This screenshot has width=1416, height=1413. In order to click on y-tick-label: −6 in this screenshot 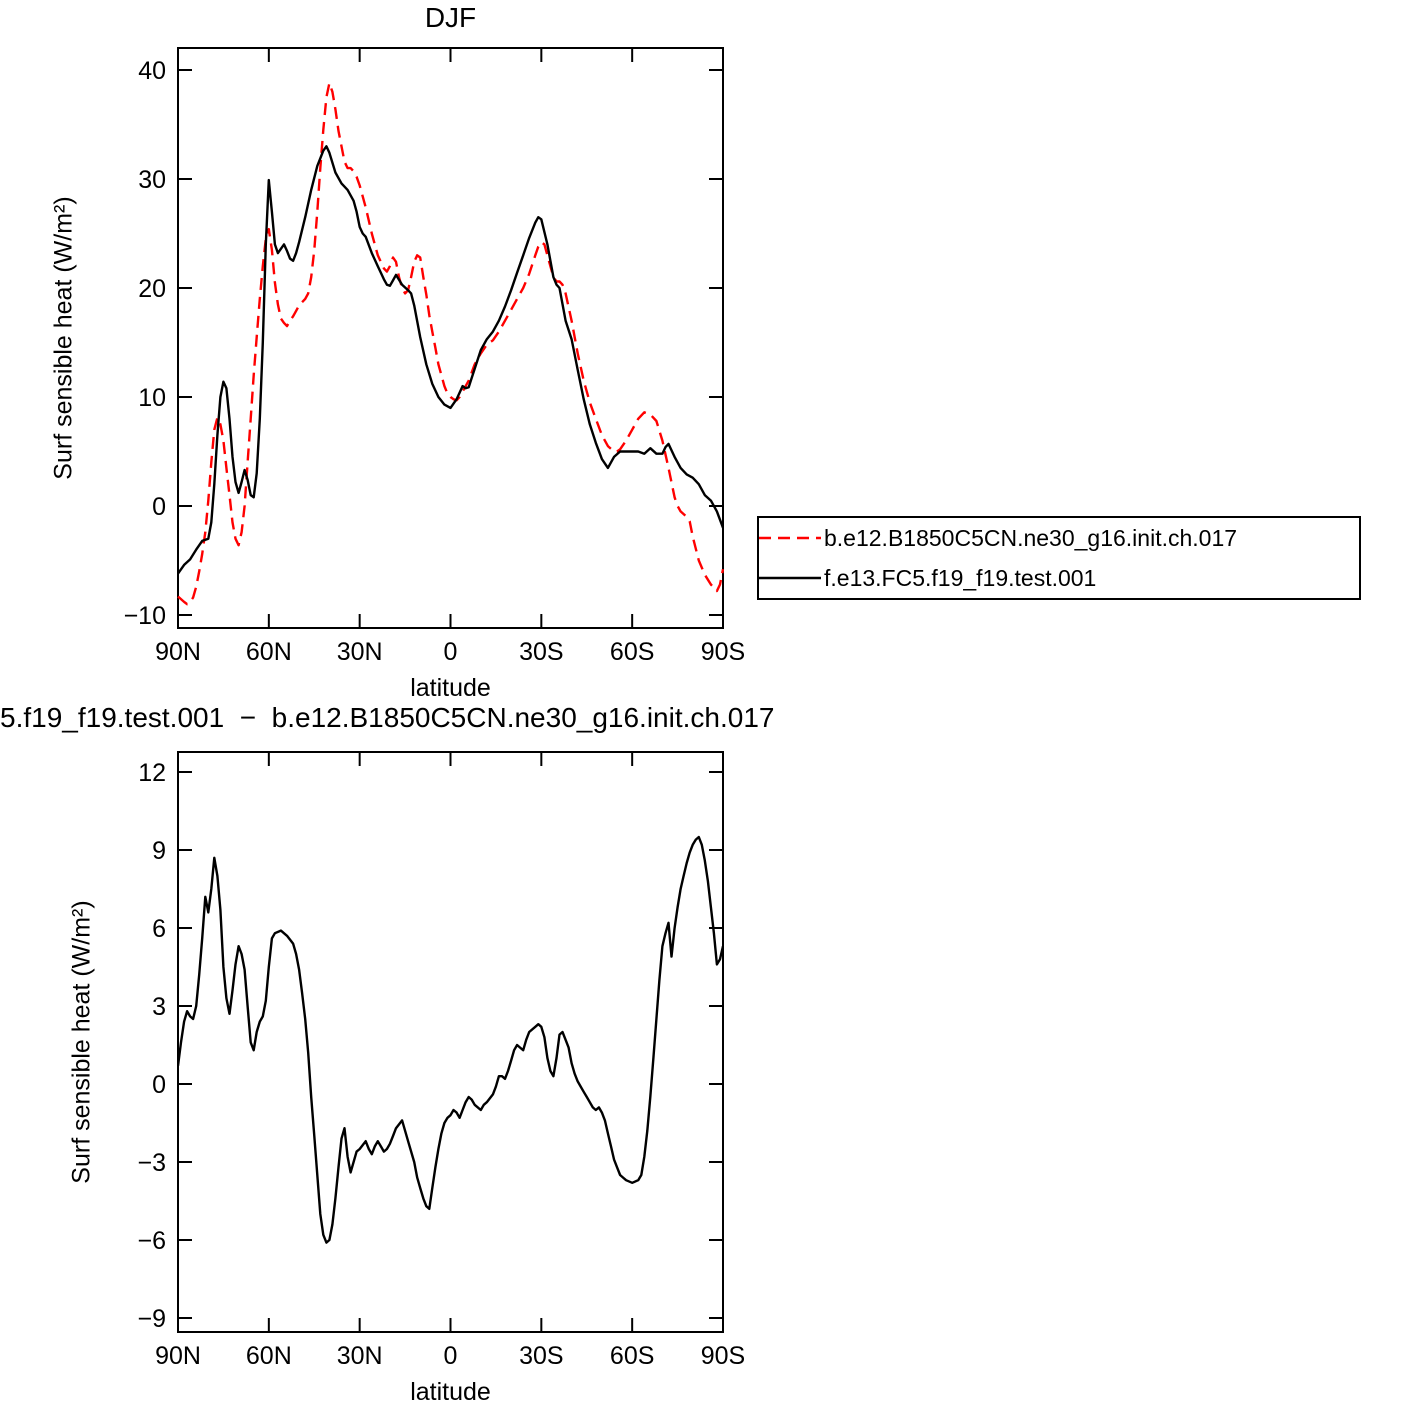, I will do `click(151, 1241)`.